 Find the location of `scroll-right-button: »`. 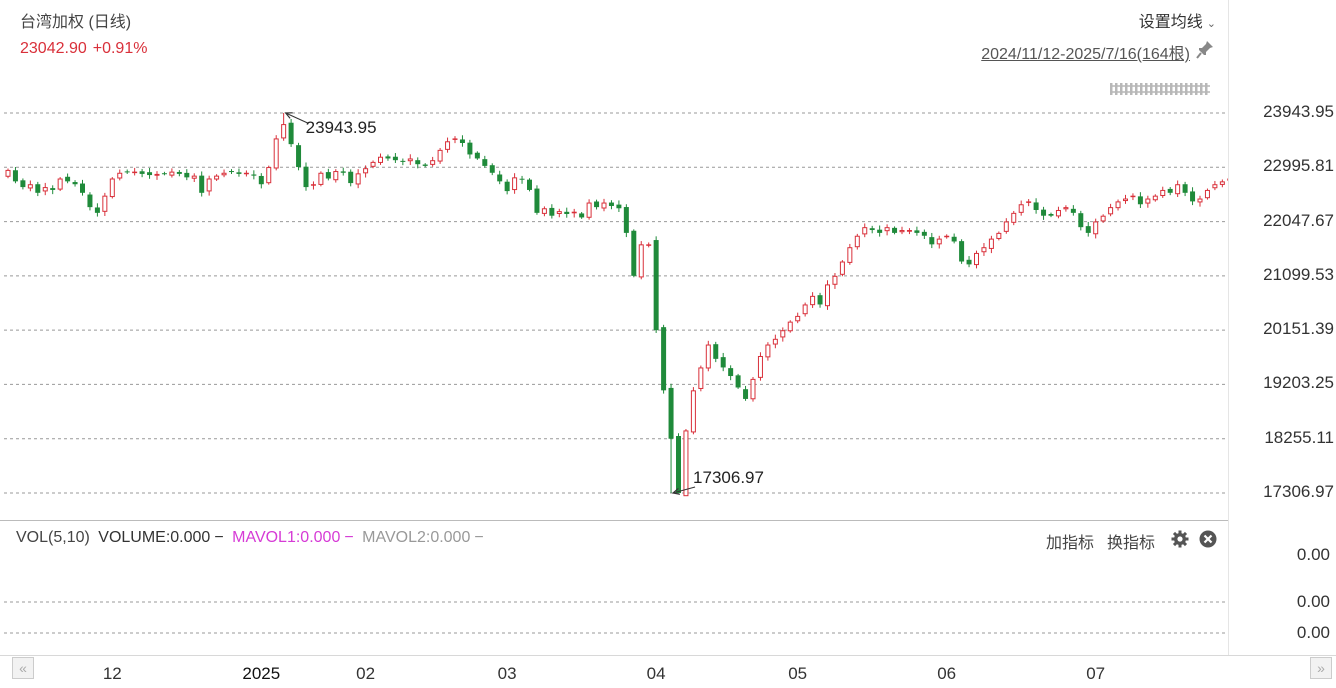

scroll-right-button: » is located at coordinates (1321, 668).